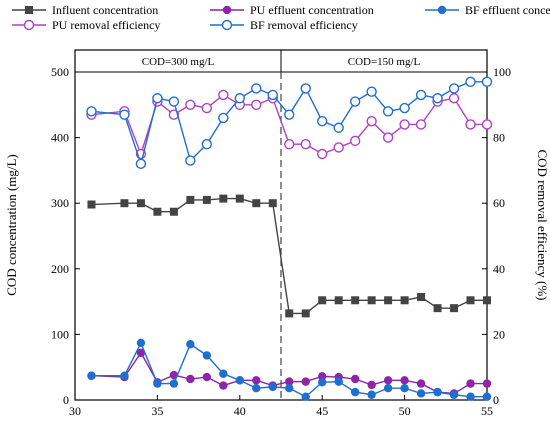 The image size is (550, 426). What do you see at coordinates (384, 62) in the screenshot?
I see `phase-label-2: COD=150 mg/L` at bounding box center [384, 62].